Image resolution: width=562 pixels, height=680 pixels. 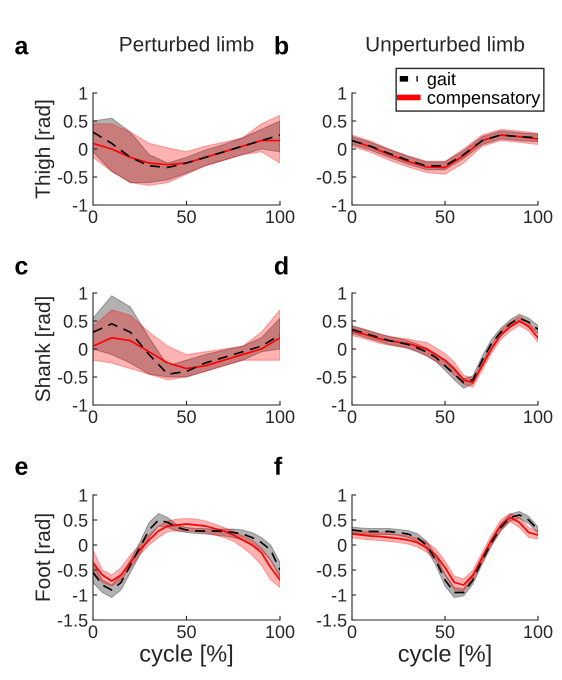 What do you see at coordinates (278, 465) in the screenshot?
I see `text: f` at bounding box center [278, 465].